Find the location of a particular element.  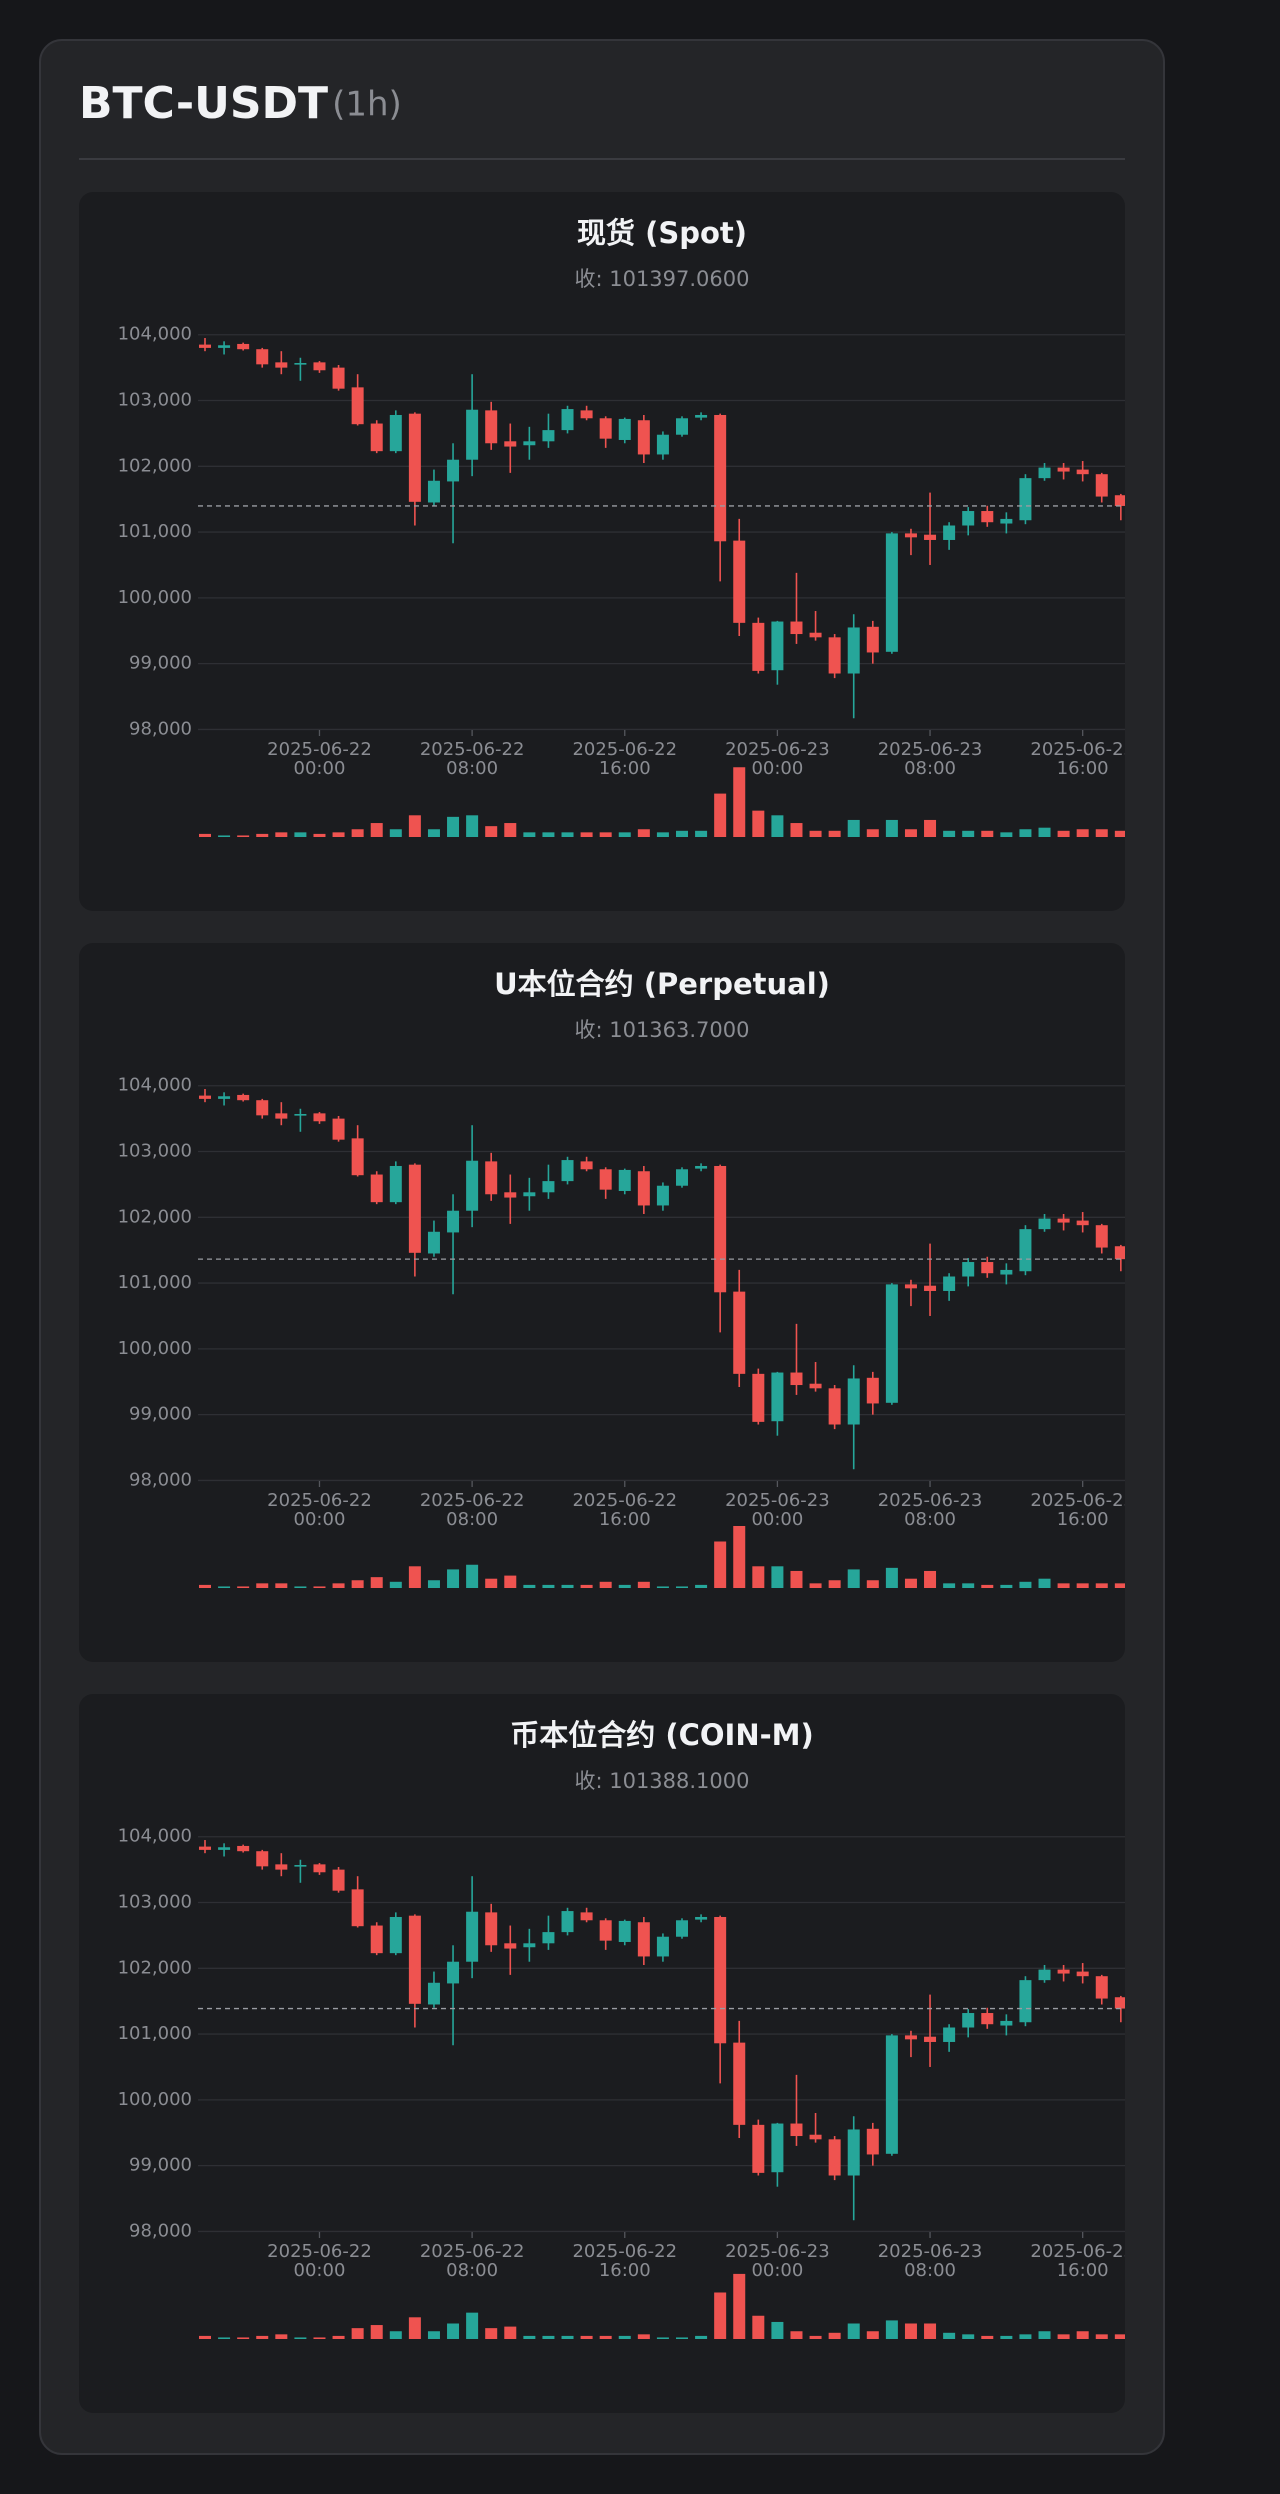

y-tick-label: 104,000 is located at coordinates (155, 334).